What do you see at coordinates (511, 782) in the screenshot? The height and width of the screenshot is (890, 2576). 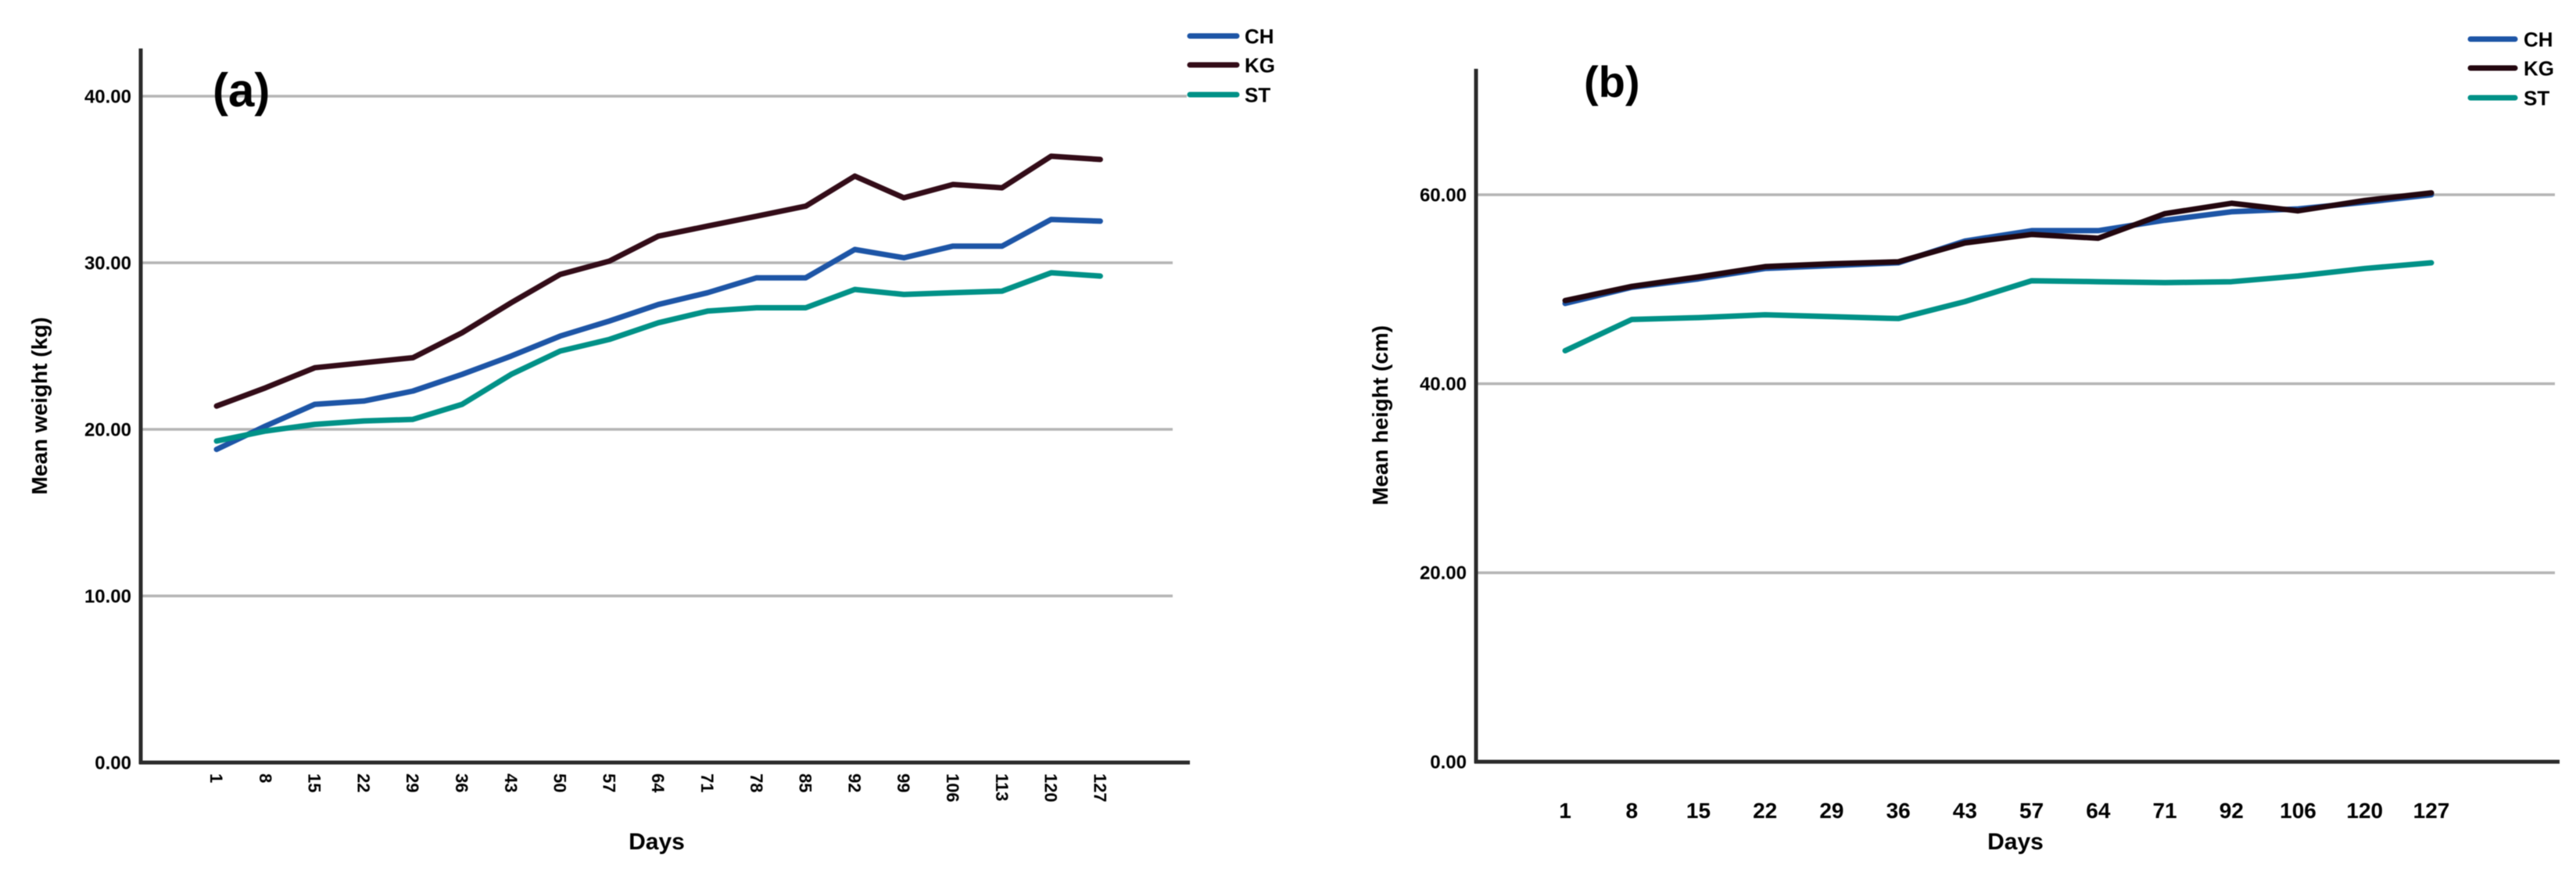 I see `x-tick-label-a-43: 43` at bounding box center [511, 782].